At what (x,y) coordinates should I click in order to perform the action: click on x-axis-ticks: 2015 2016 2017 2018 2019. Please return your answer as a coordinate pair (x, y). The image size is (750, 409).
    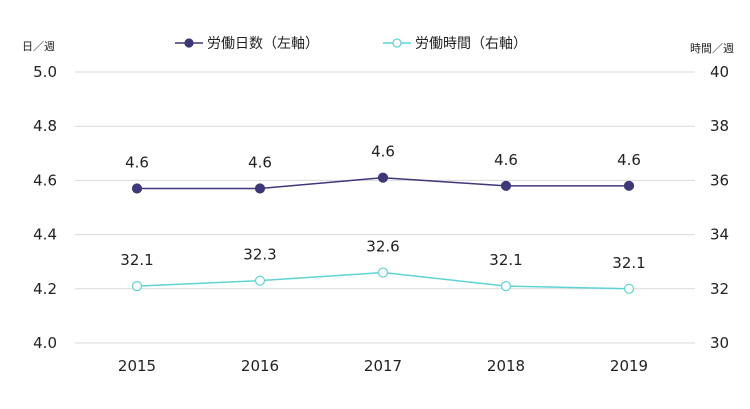
    Looking at the image, I should click on (383, 366).